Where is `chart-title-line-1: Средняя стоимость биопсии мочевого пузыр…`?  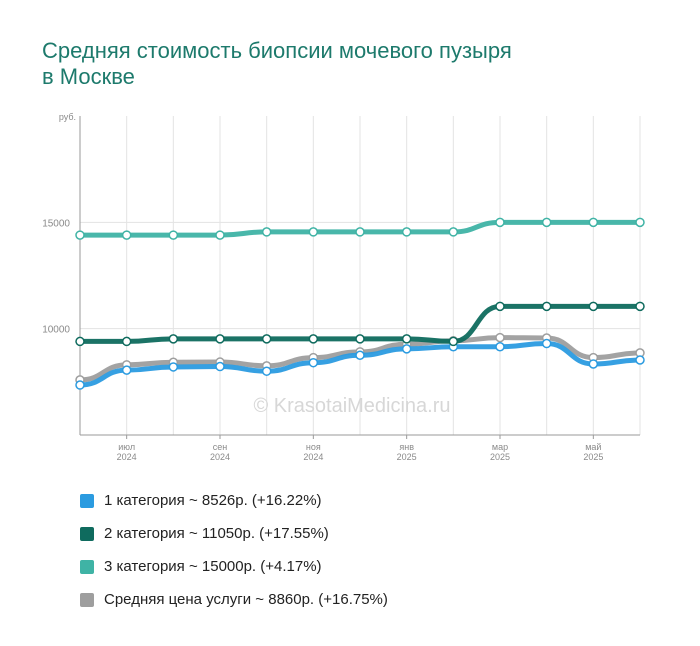
chart-title-line-1: Средняя стоимость биопсии мочевого пузыр… is located at coordinates (277, 50).